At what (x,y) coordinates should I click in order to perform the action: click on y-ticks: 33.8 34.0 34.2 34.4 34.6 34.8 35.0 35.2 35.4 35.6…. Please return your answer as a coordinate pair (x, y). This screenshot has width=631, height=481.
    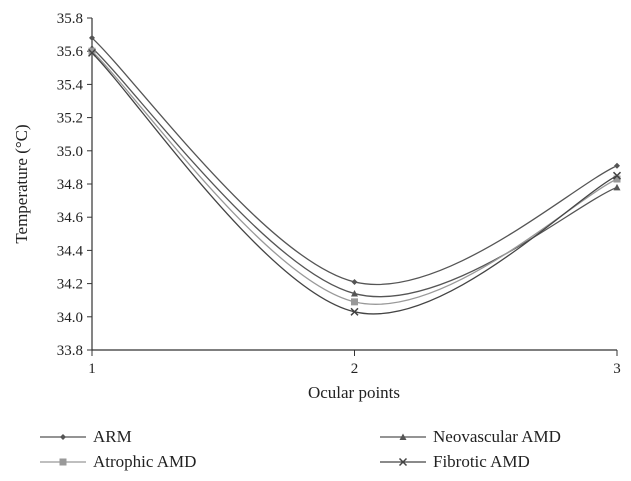
    Looking at the image, I should click on (74, 185).